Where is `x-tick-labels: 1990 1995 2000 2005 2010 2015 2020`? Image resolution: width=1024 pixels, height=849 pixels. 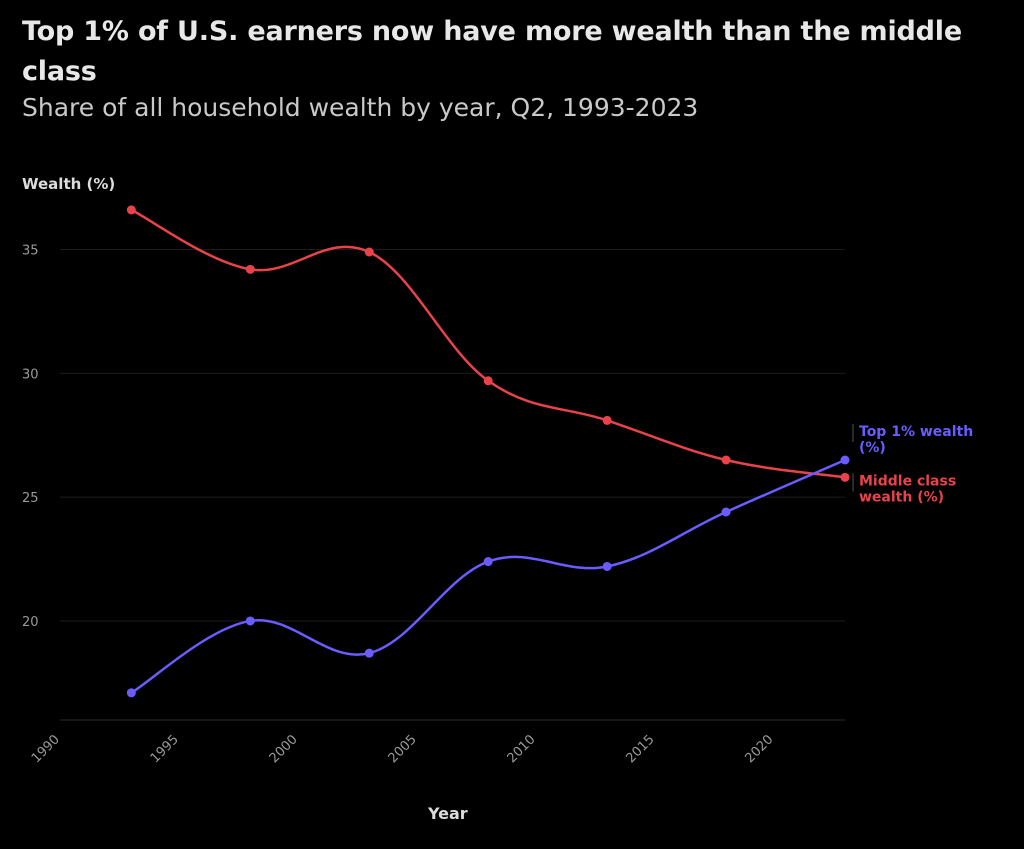
x-tick-labels: 1990 1995 2000 2005 2010 2015 2020 is located at coordinates (403, 749).